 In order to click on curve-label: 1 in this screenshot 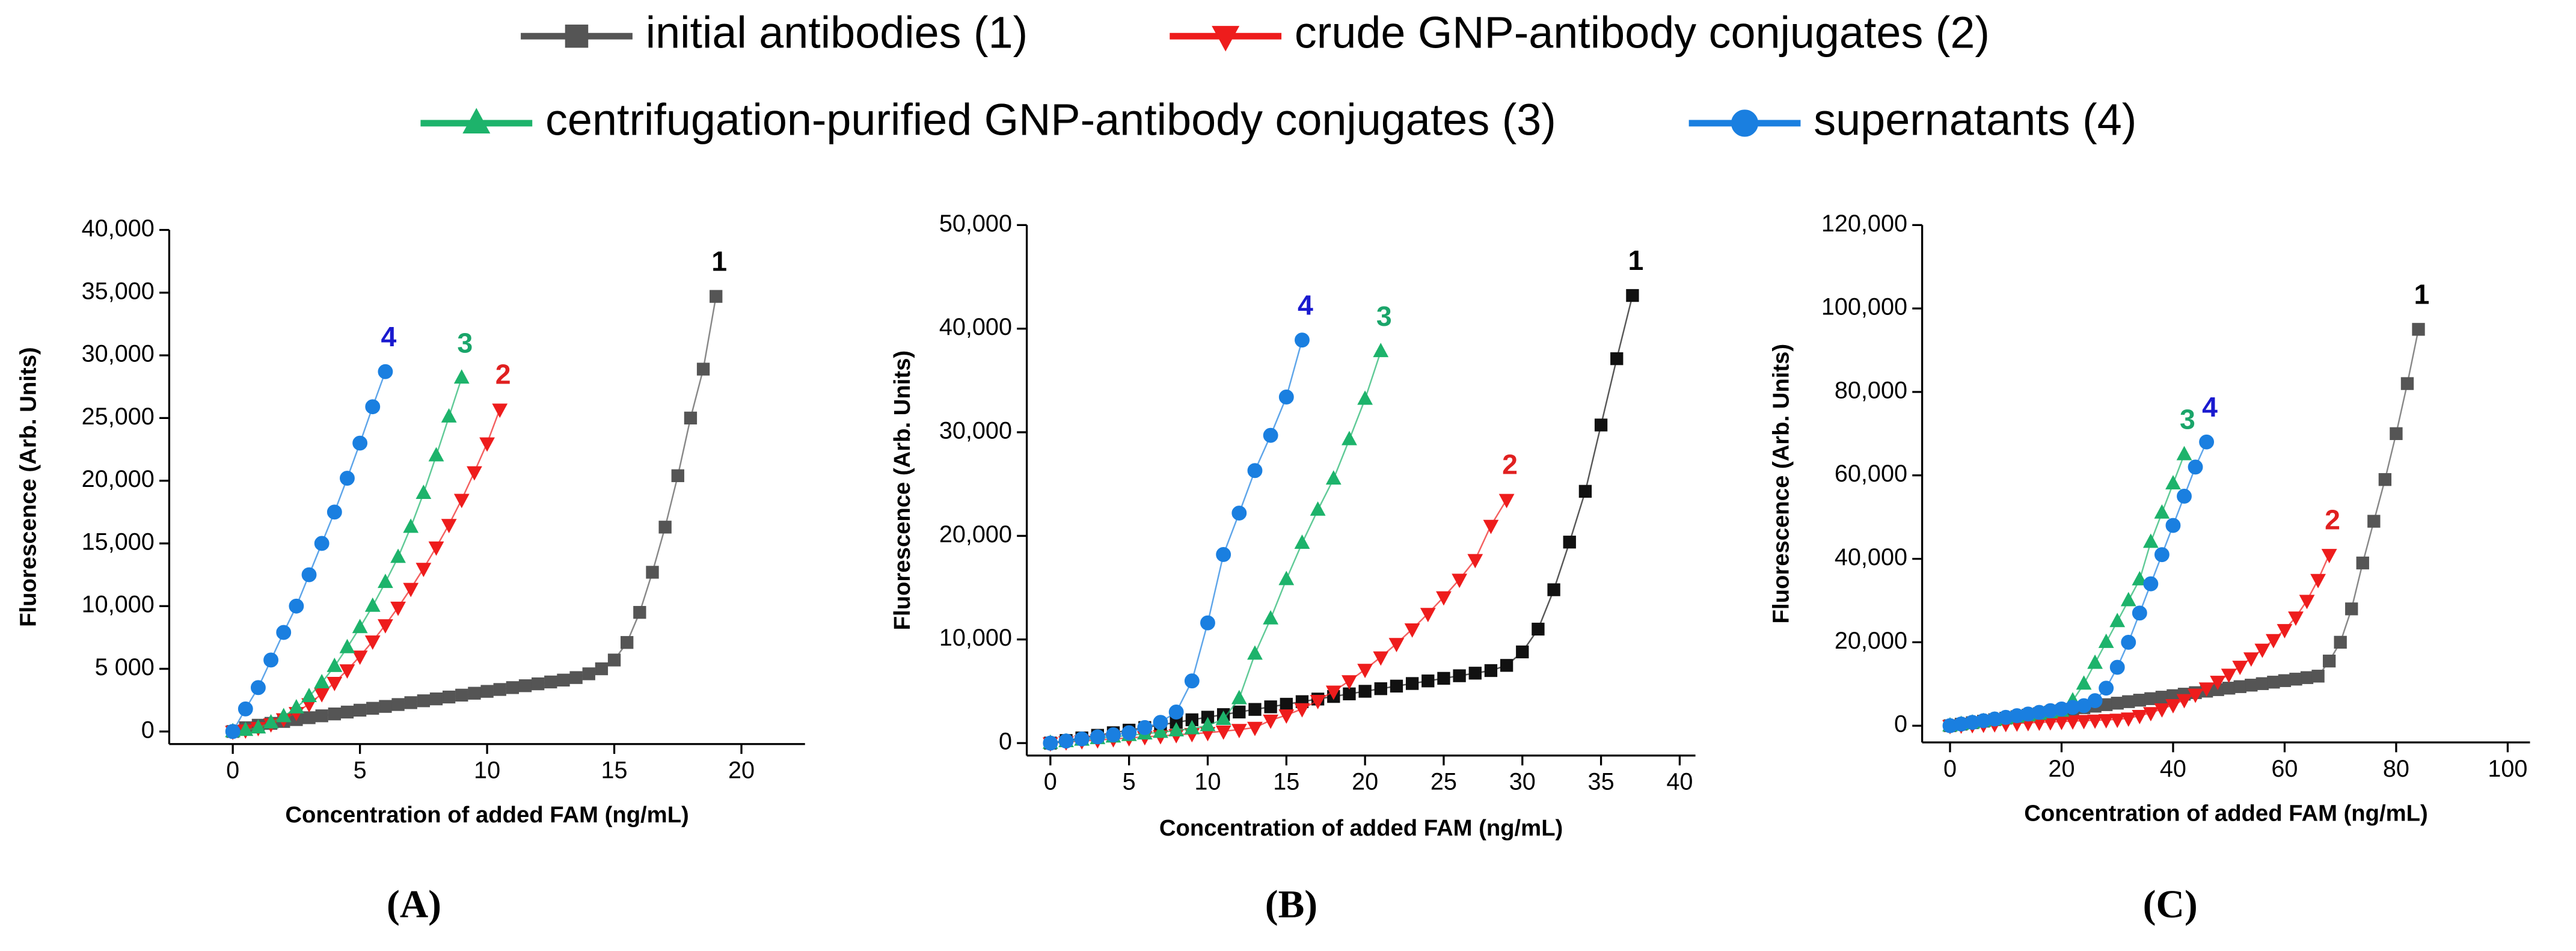, I will do `click(719, 261)`.